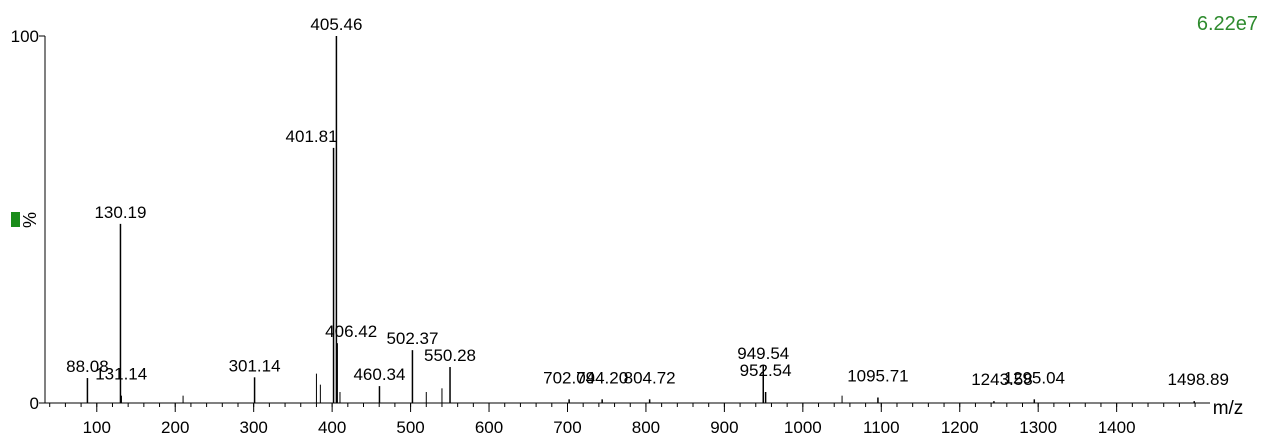  I want to click on peak-label: 406.42, so click(351, 331).